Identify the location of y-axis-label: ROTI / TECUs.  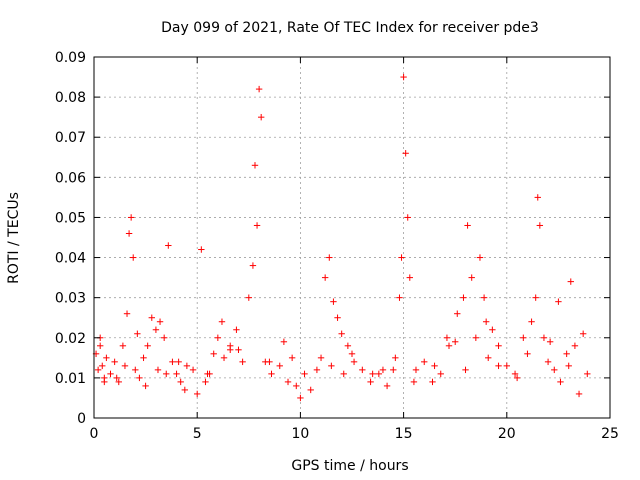
(14, 238).